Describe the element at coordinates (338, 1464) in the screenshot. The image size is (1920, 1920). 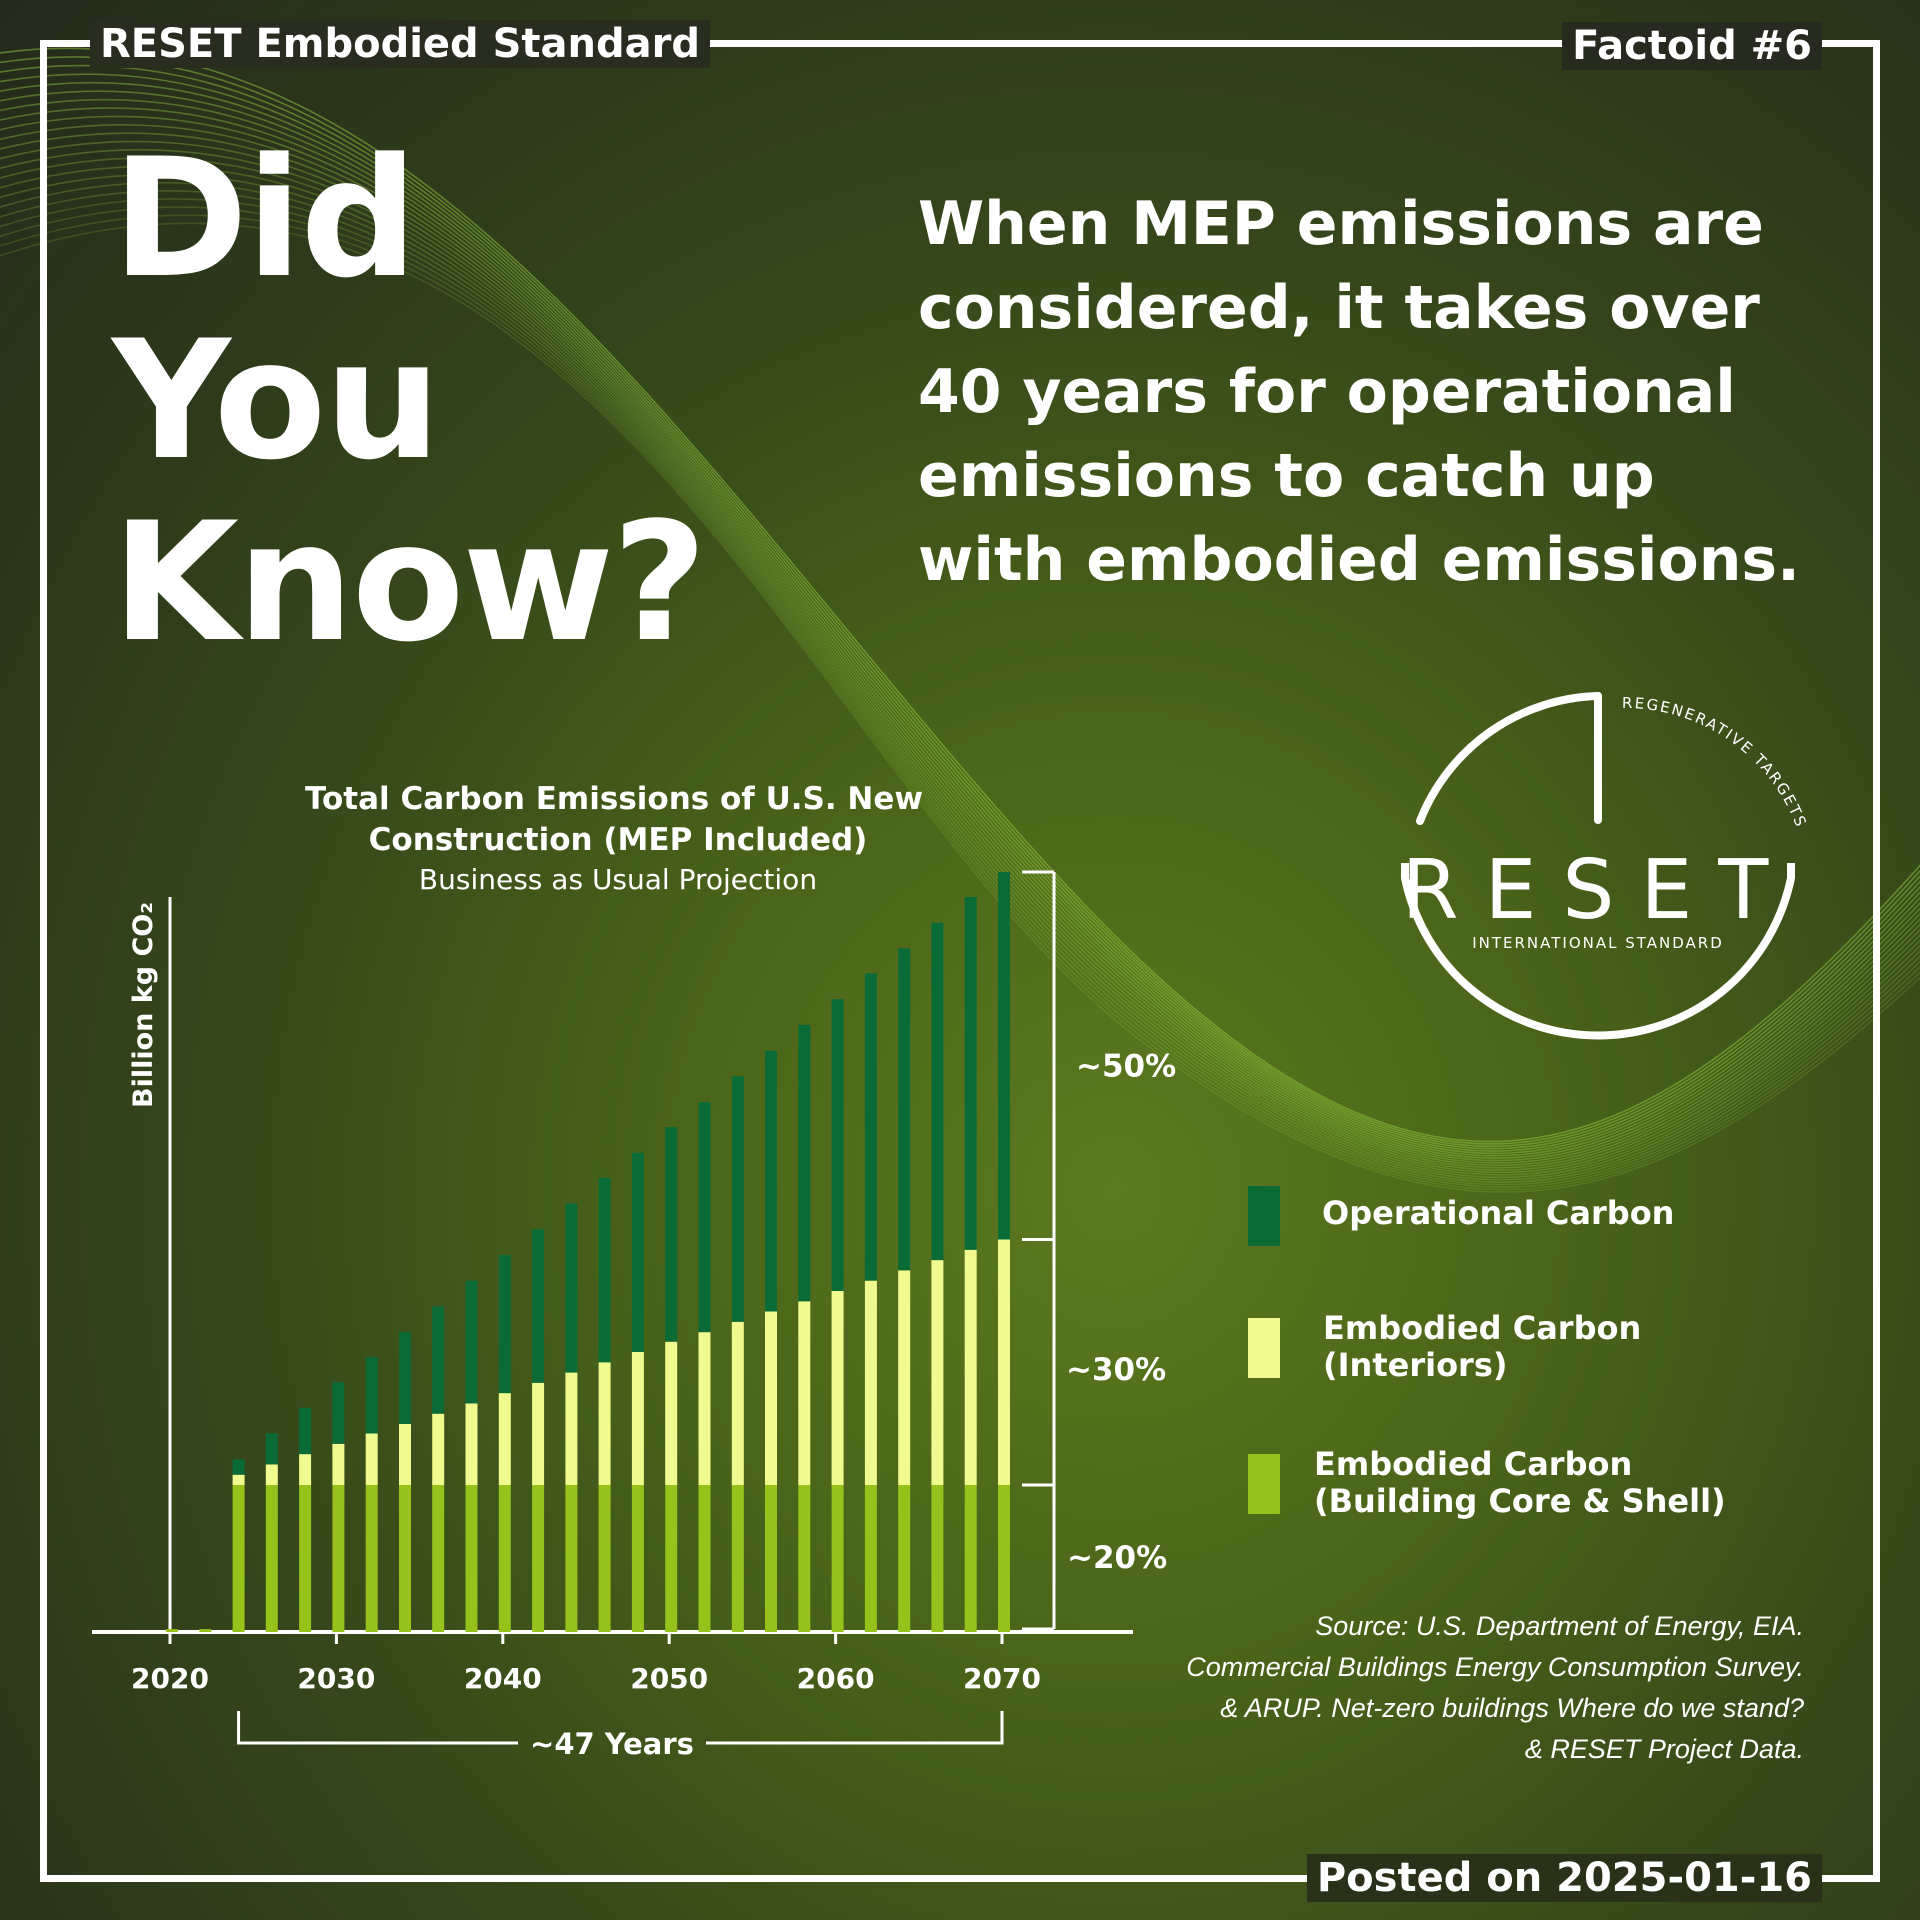
I see `bar-interiors-2030` at that location.